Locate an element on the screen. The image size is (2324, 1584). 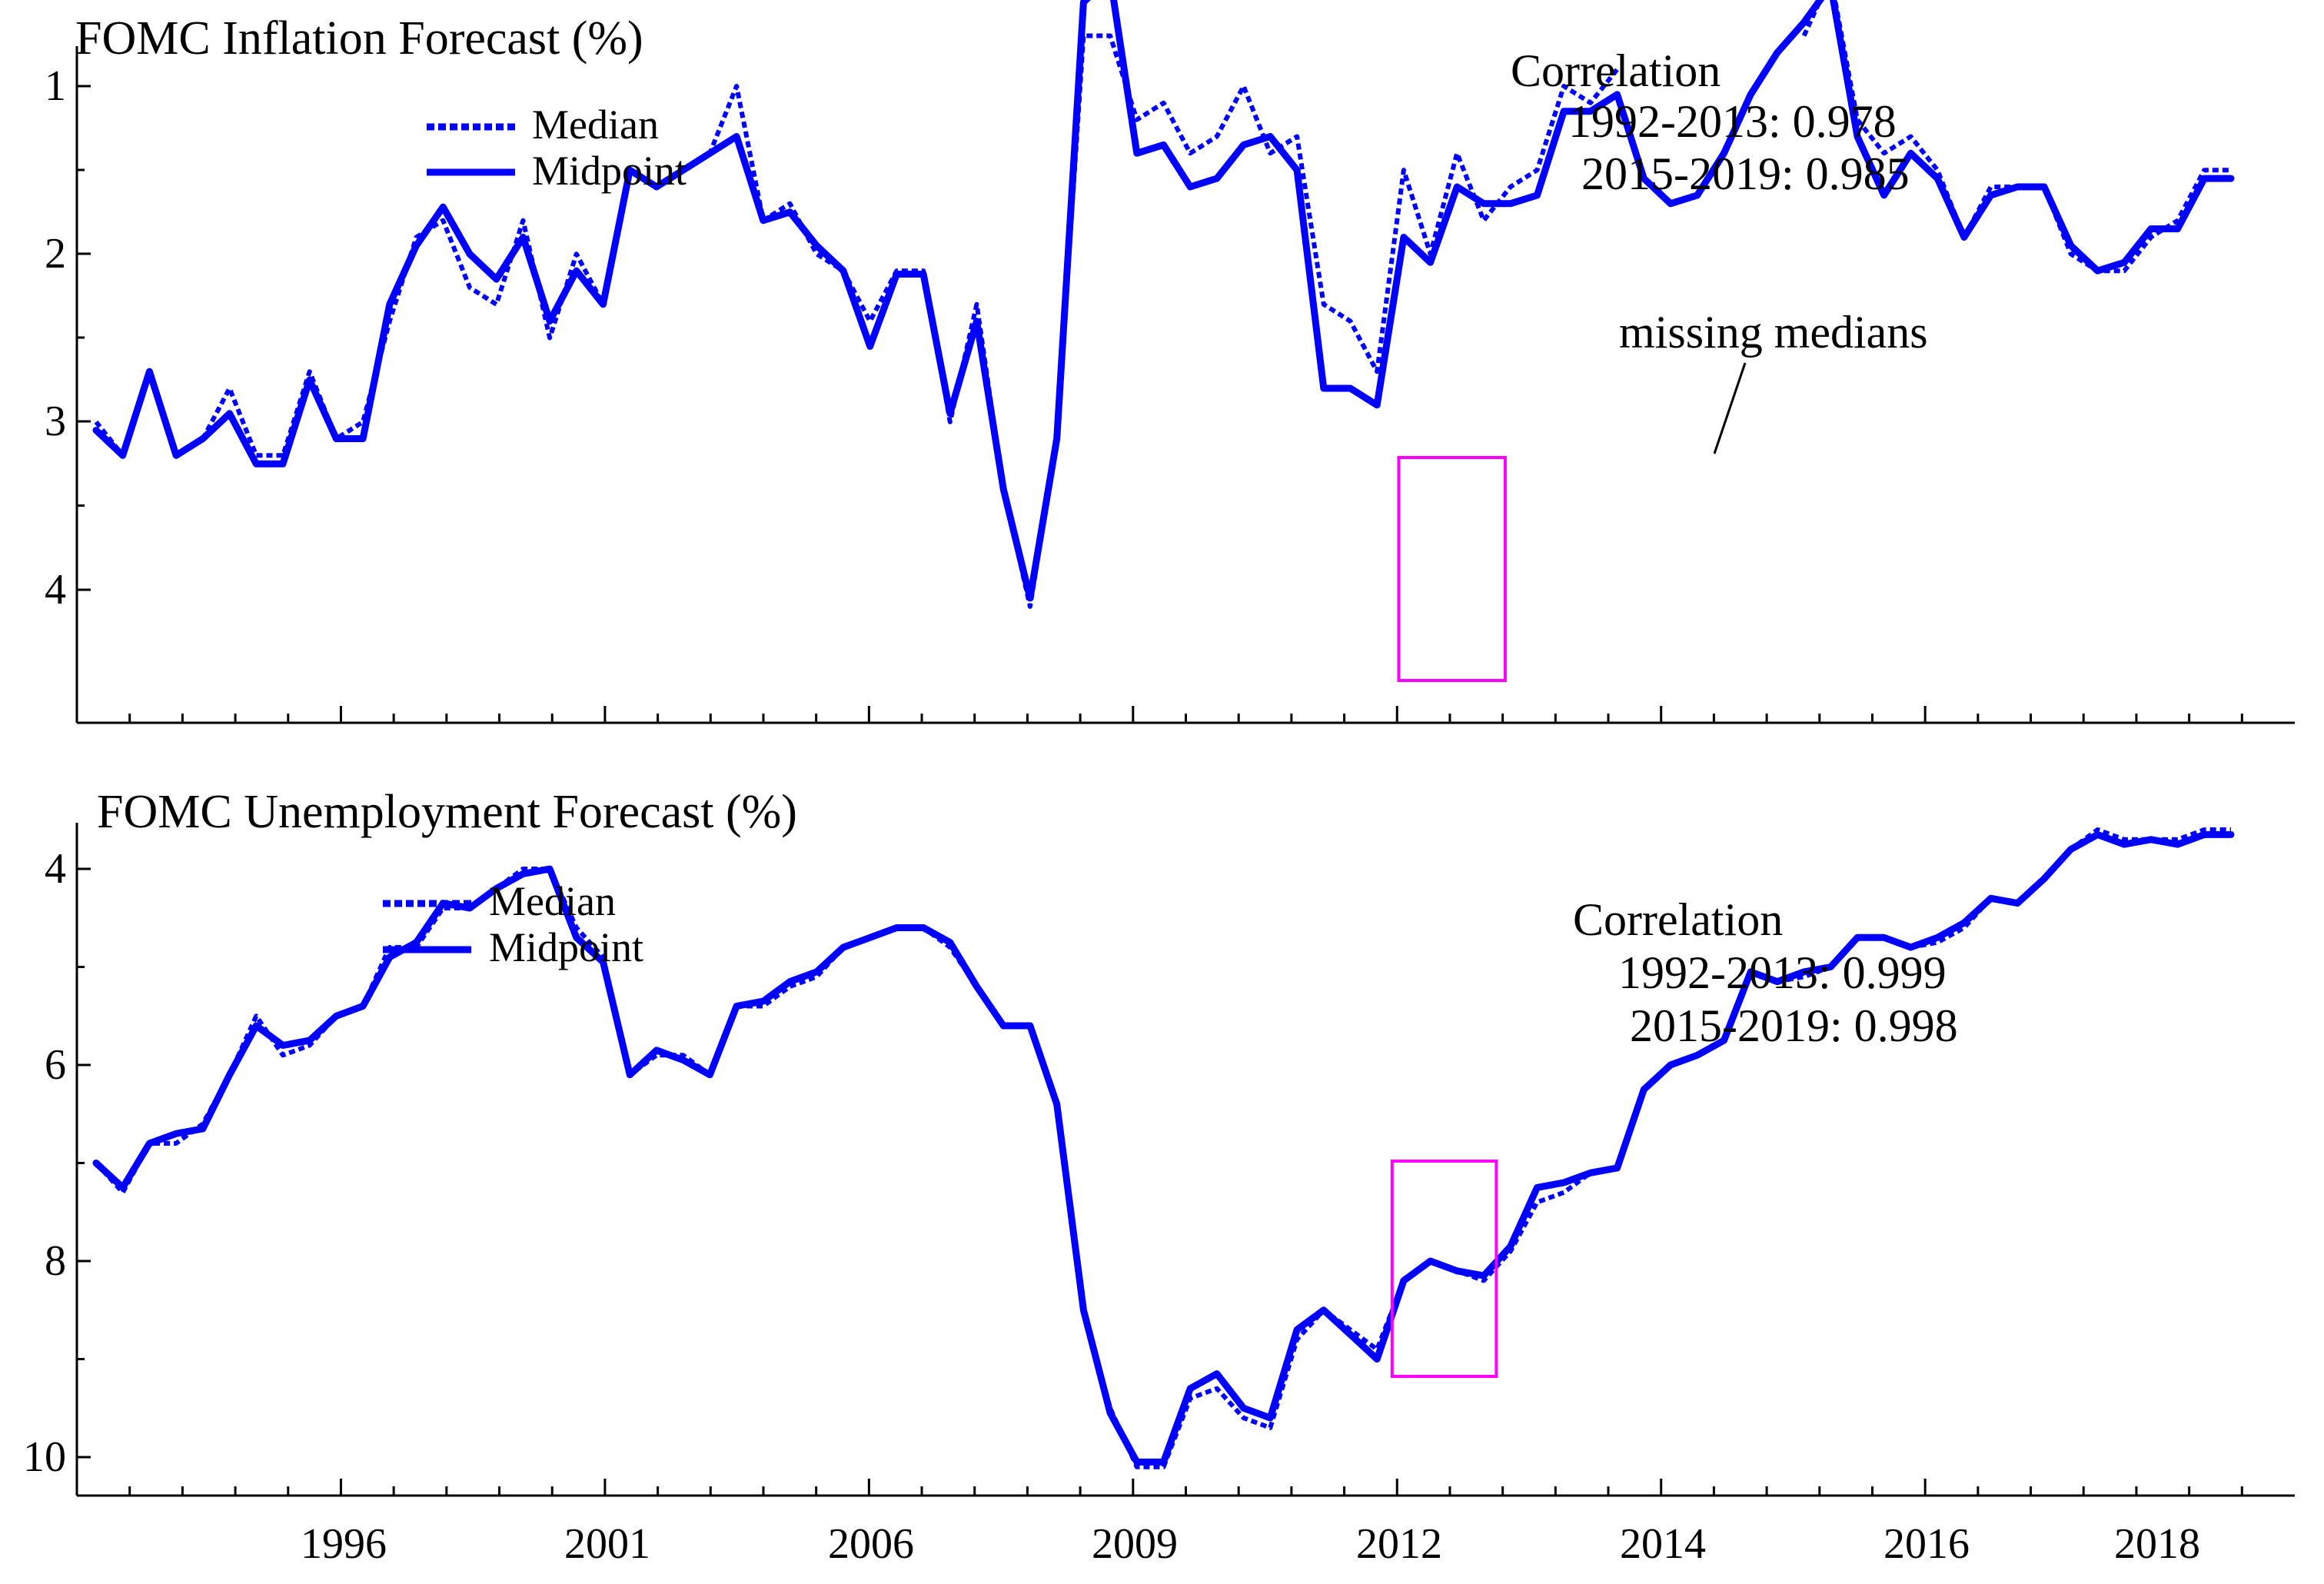
correlation-line-1-lower: 1992-2013: 0.999 is located at coordinates (1783, 972).